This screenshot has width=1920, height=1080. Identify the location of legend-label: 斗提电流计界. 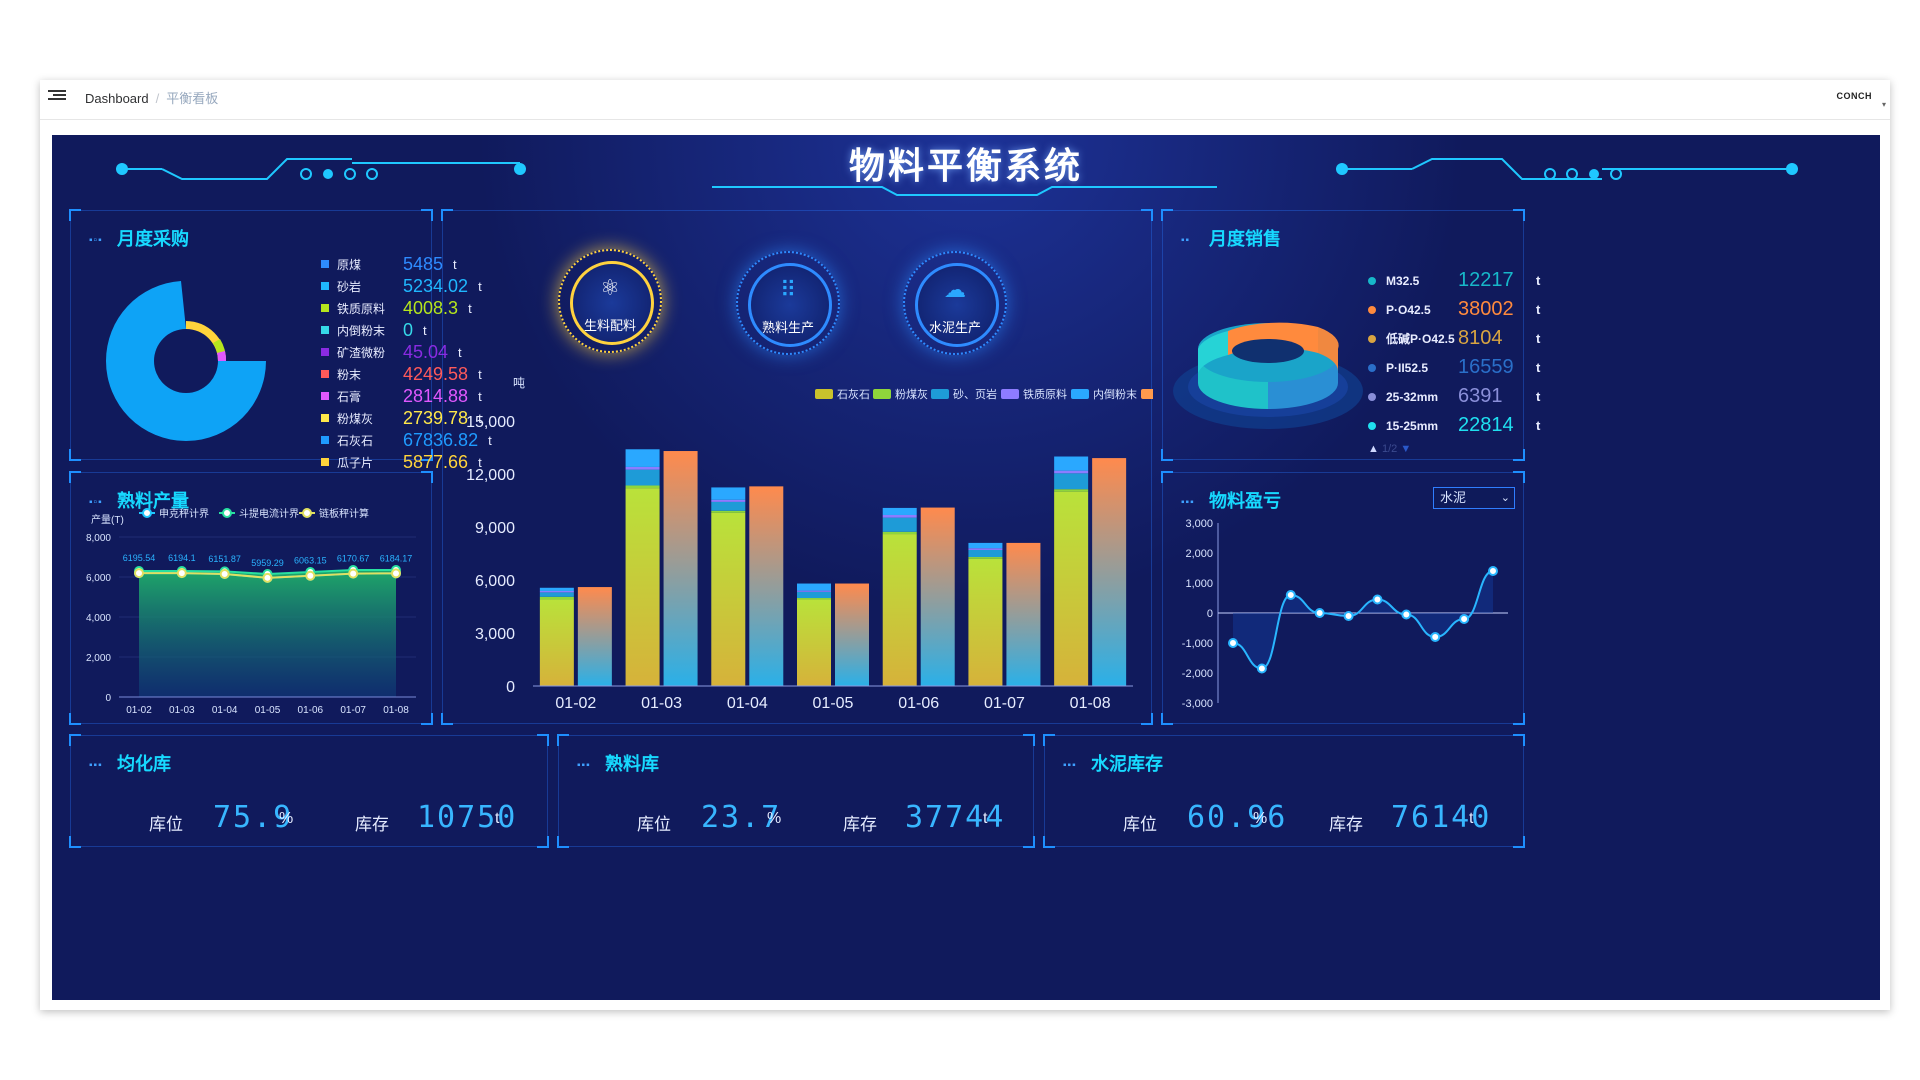
(269, 513).